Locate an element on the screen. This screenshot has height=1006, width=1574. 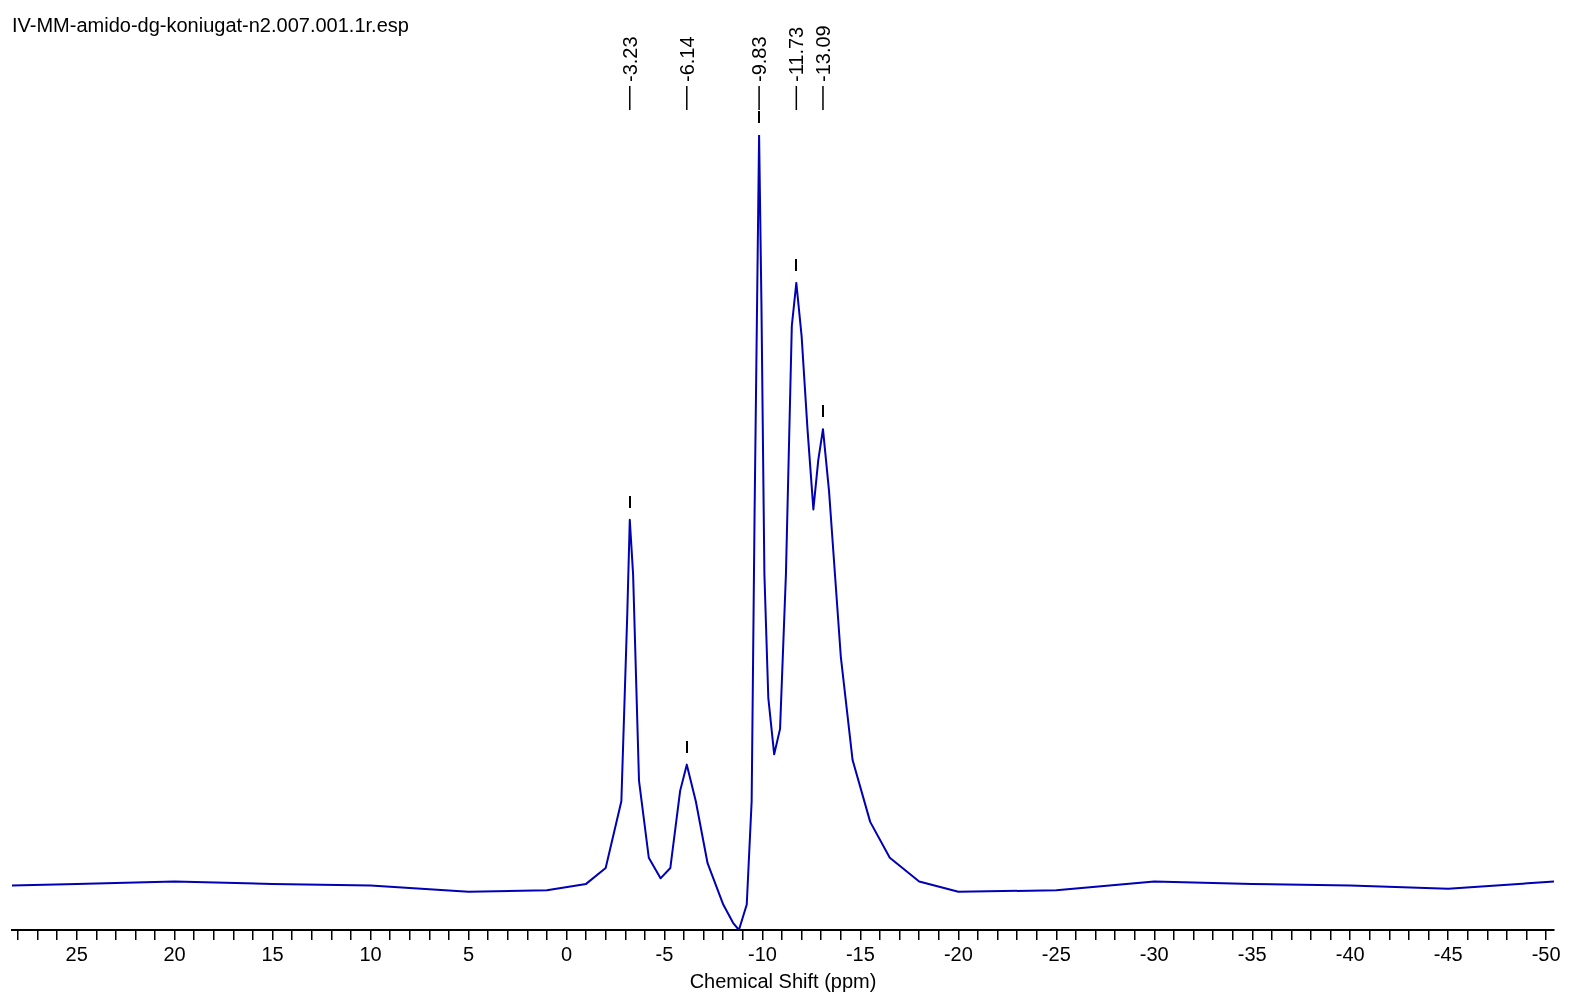
chart-title: IV-MM-amido-dg-koniugat-n2.007.001.1r.esp is located at coordinates (210, 24).